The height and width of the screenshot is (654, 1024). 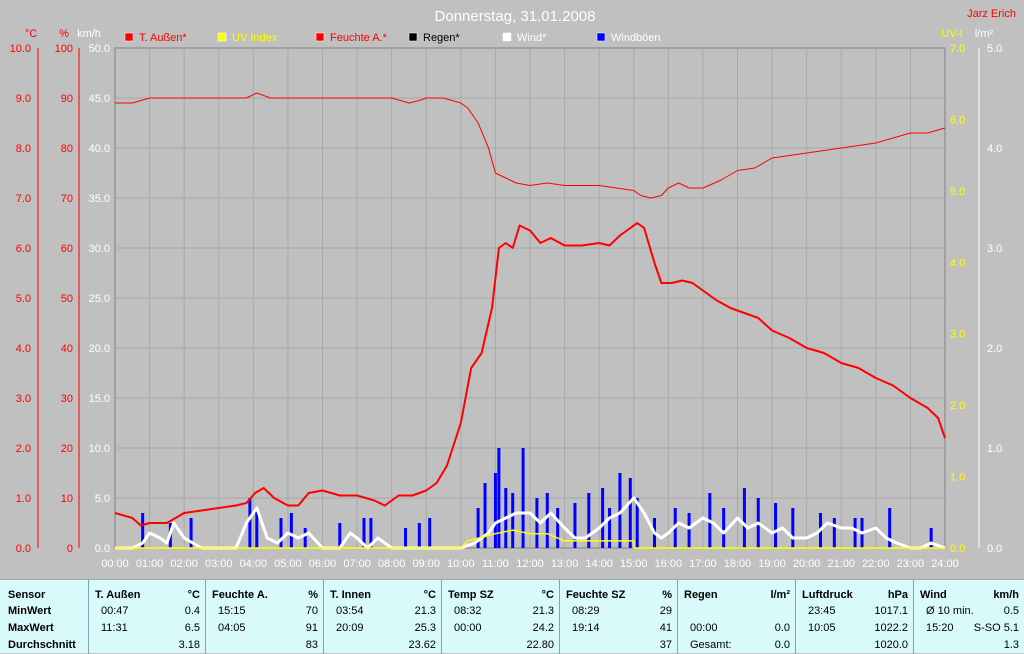 I want to click on x-tick-label: 09:00, so click(x=426, y=564).